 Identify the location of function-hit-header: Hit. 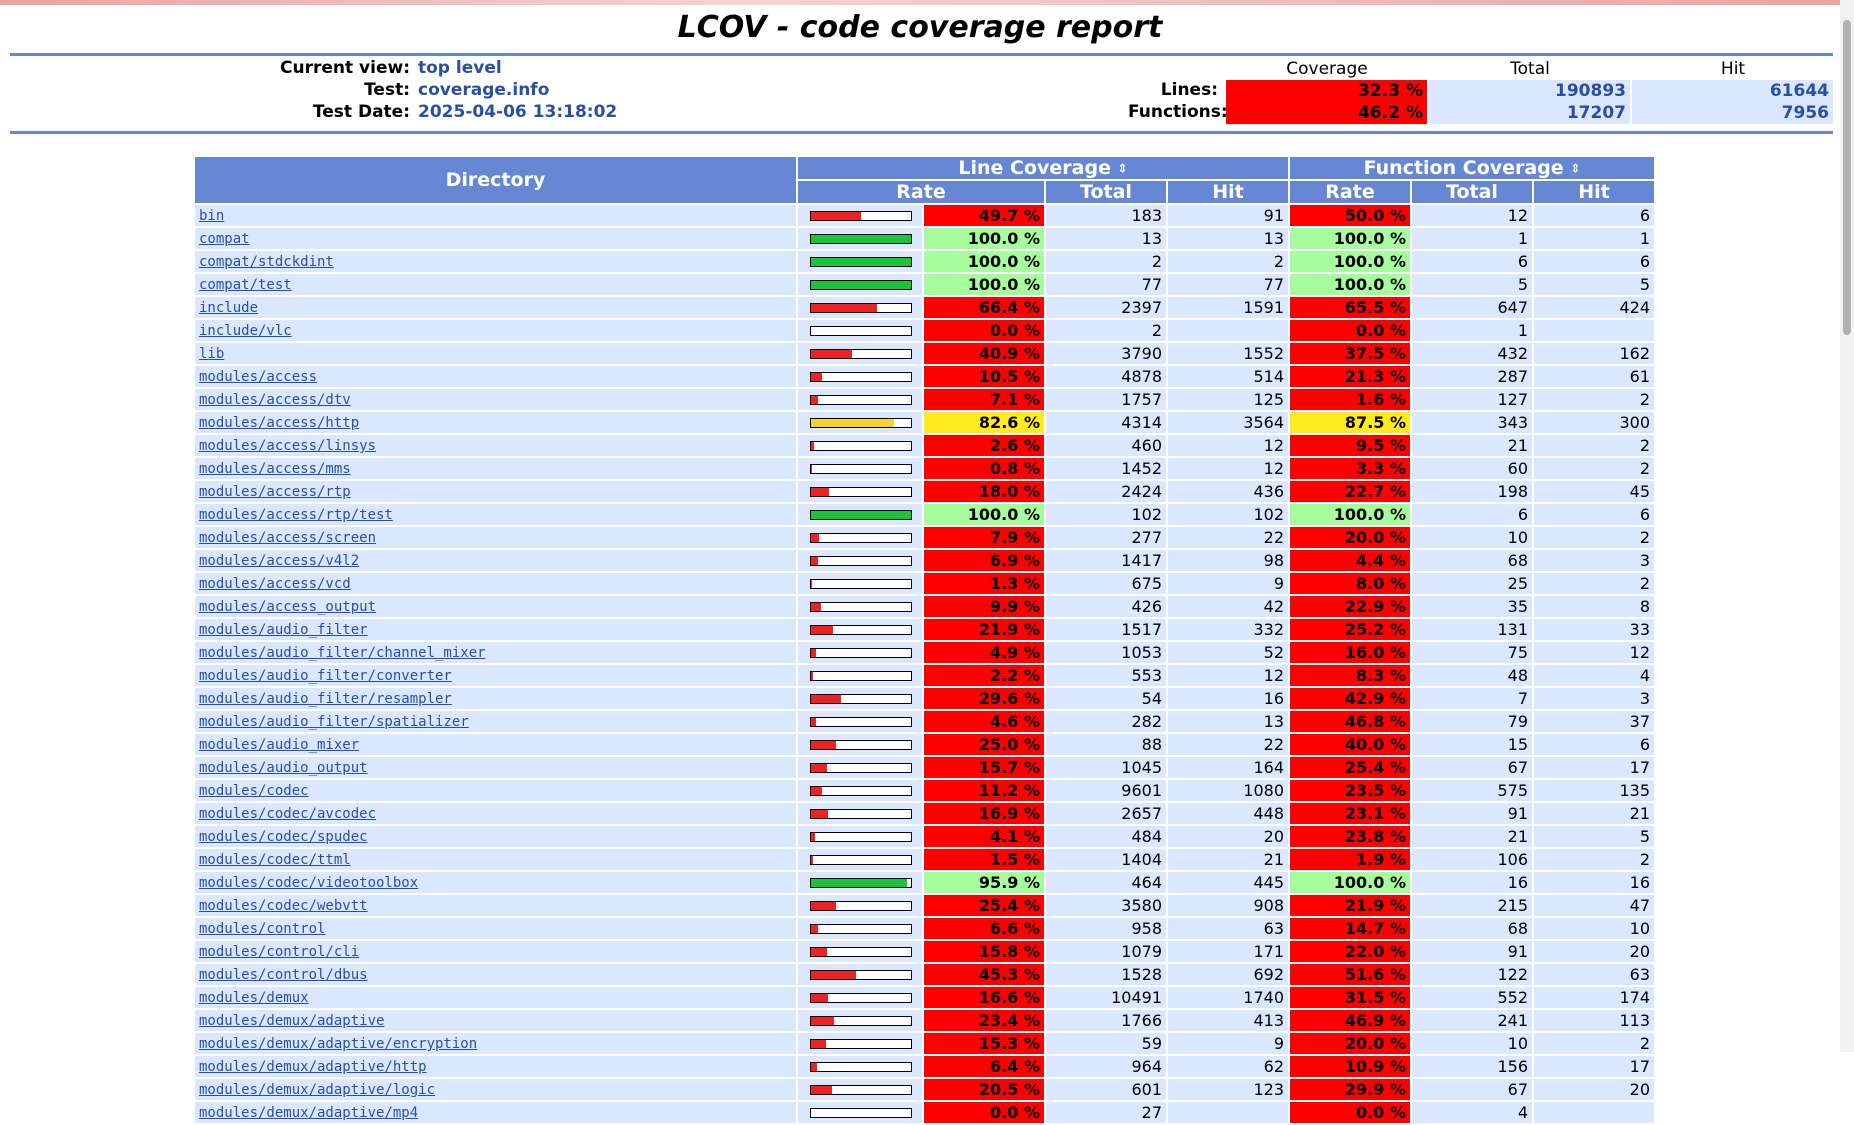
(1594, 192).